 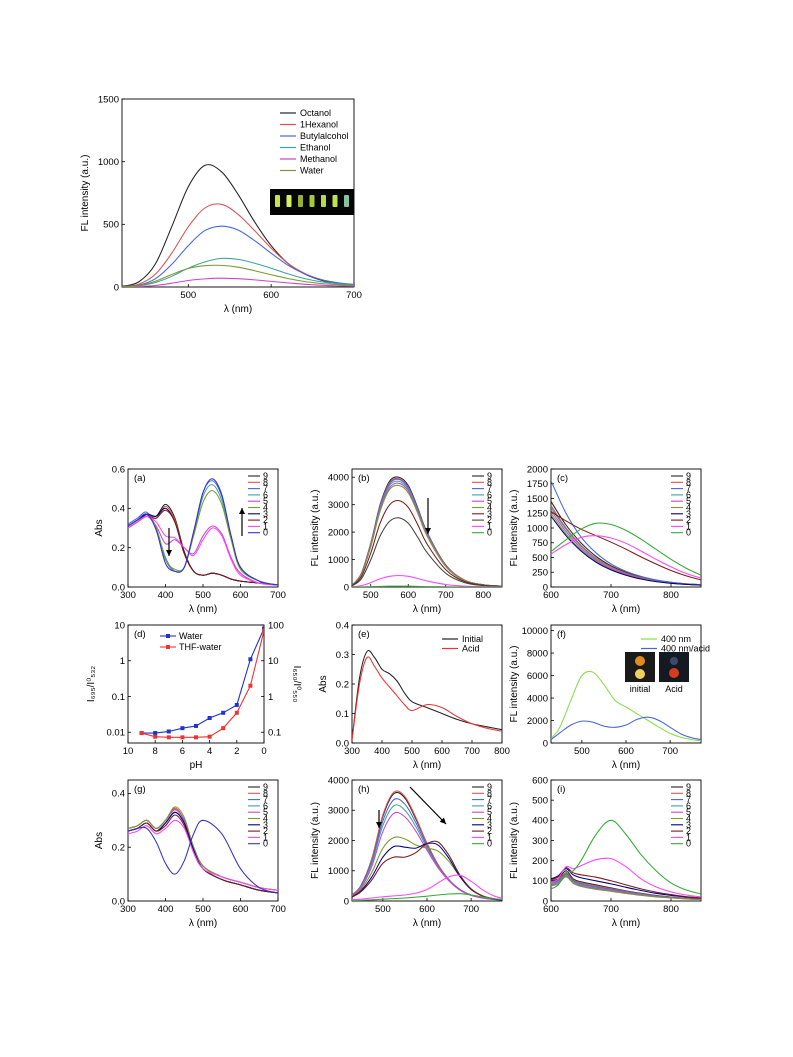 What do you see at coordinates (535, 631) in the screenshot?
I see `y-tick-label: 10000` at bounding box center [535, 631].